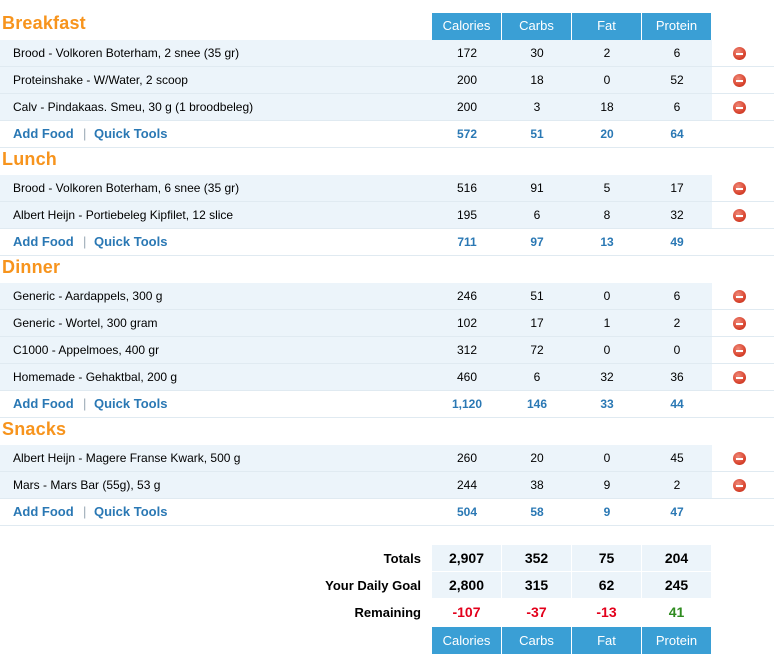 This screenshot has height=665, width=774. Describe the element at coordinates (29, 159) in the screenshot. I see `meal-title: Lunch` at that location.